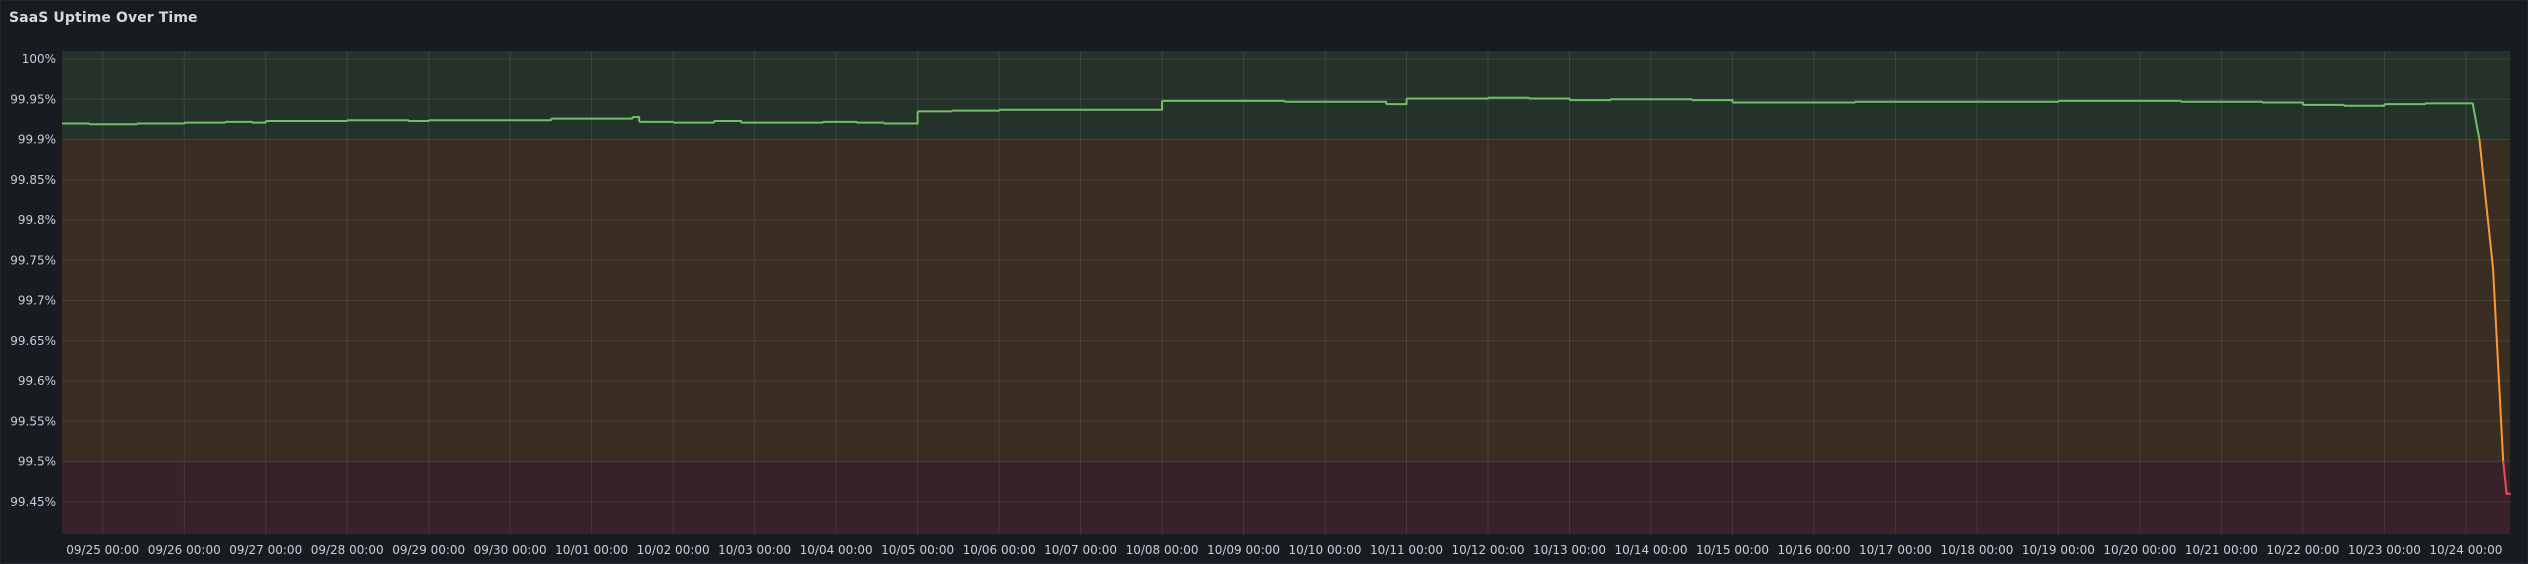  Describe the element at coordinates (33, 99) in the screenshot. I see `y-tick-label: 99.95%` at that location.